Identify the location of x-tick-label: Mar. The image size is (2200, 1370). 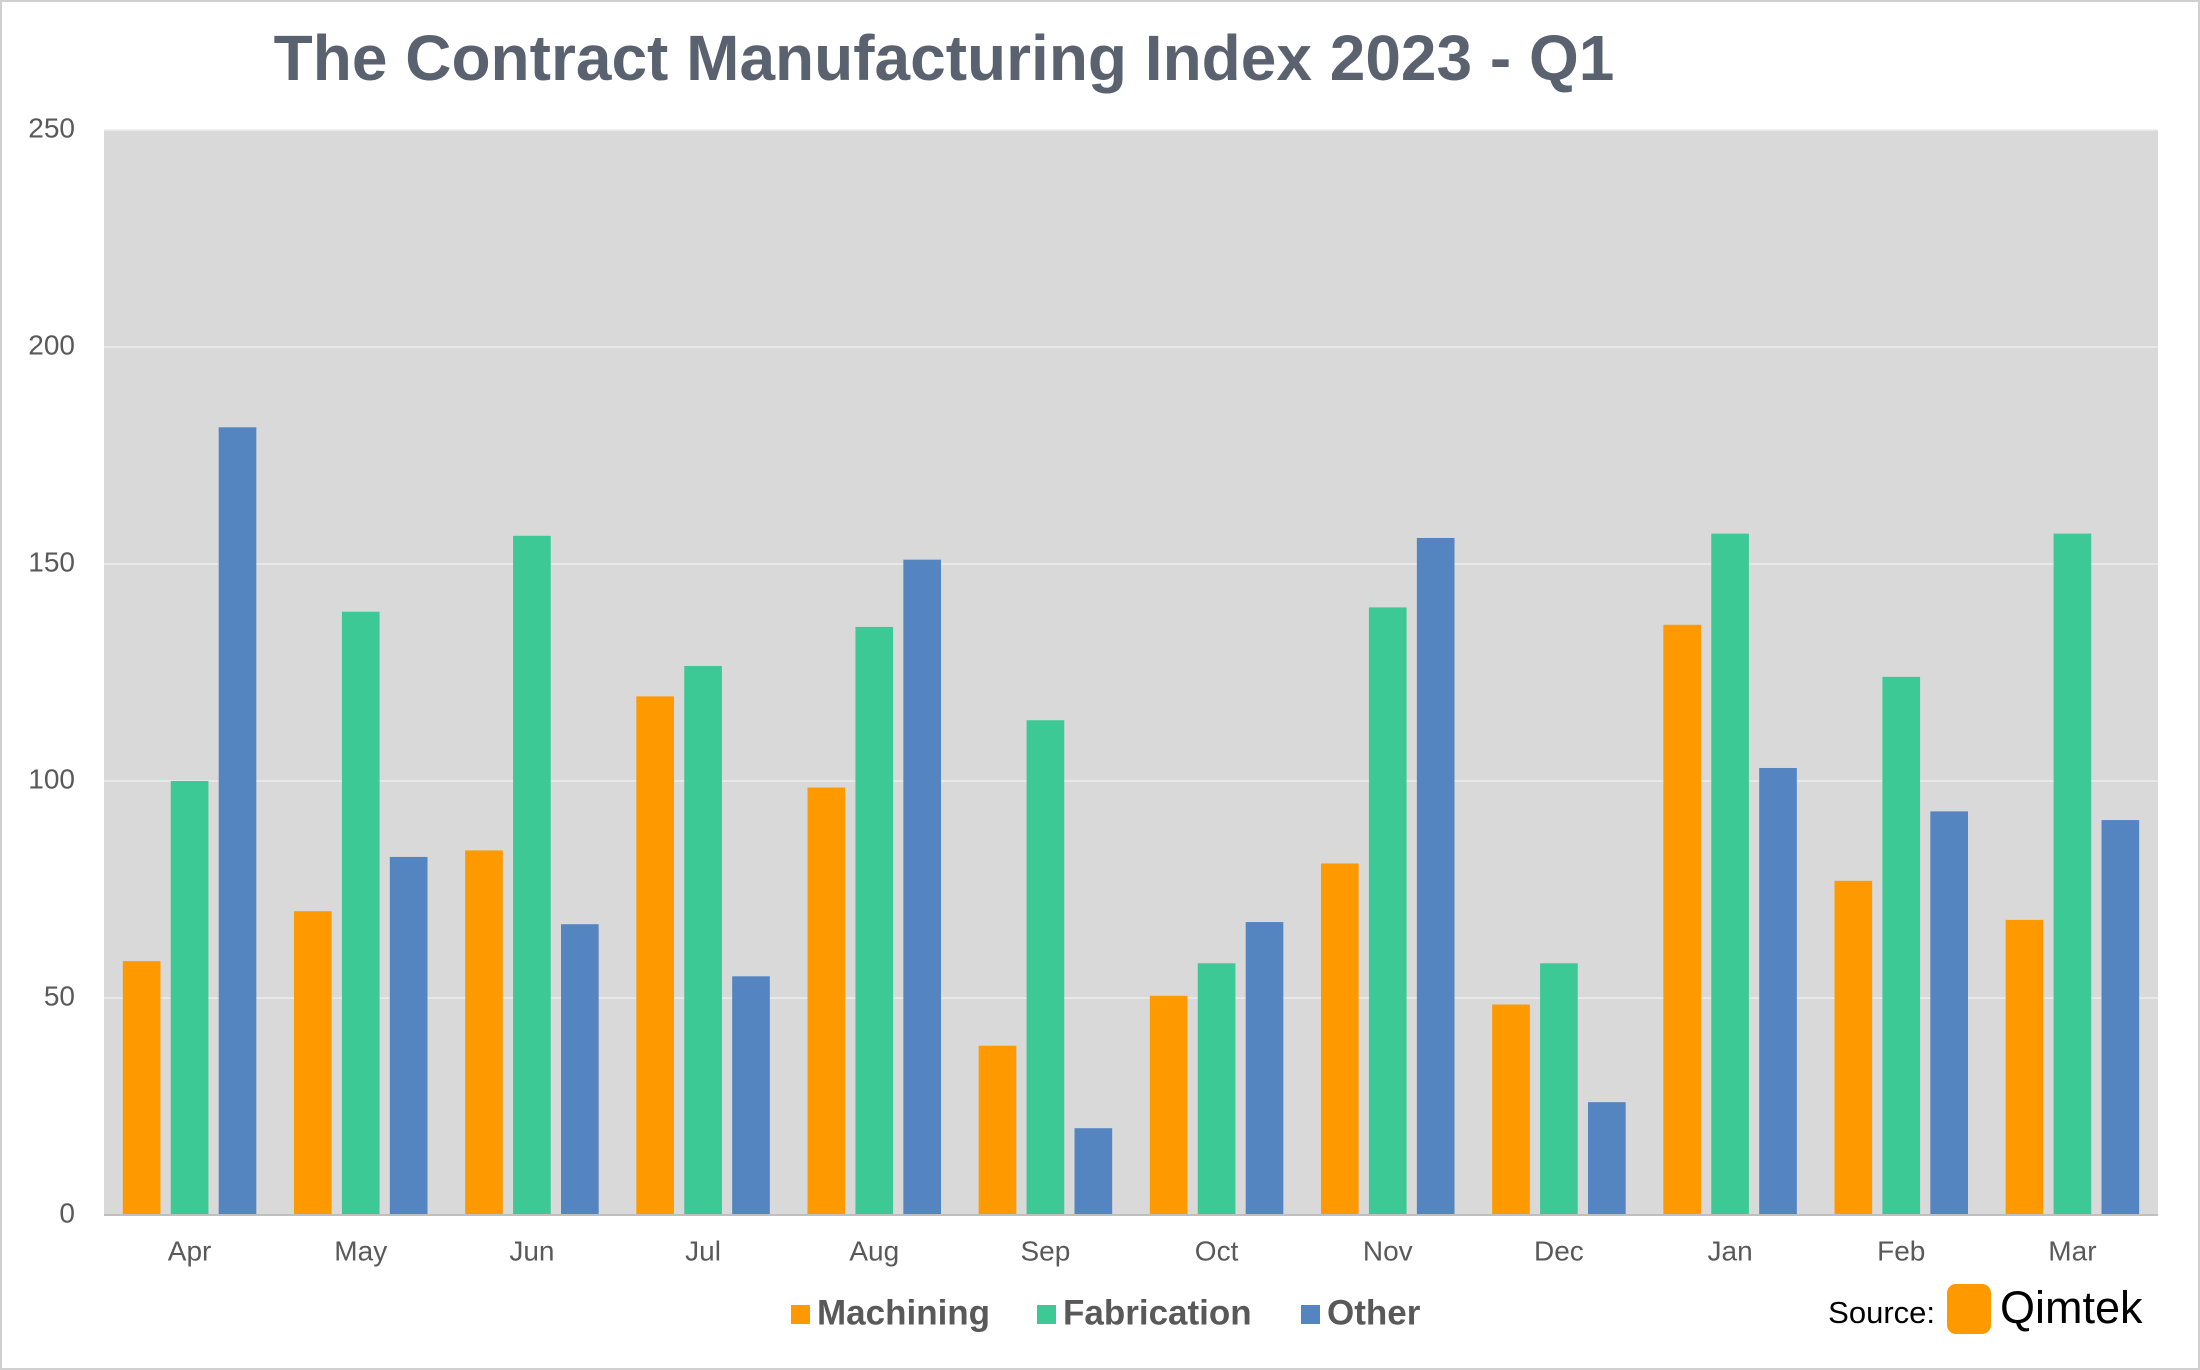
(2072, 1250).